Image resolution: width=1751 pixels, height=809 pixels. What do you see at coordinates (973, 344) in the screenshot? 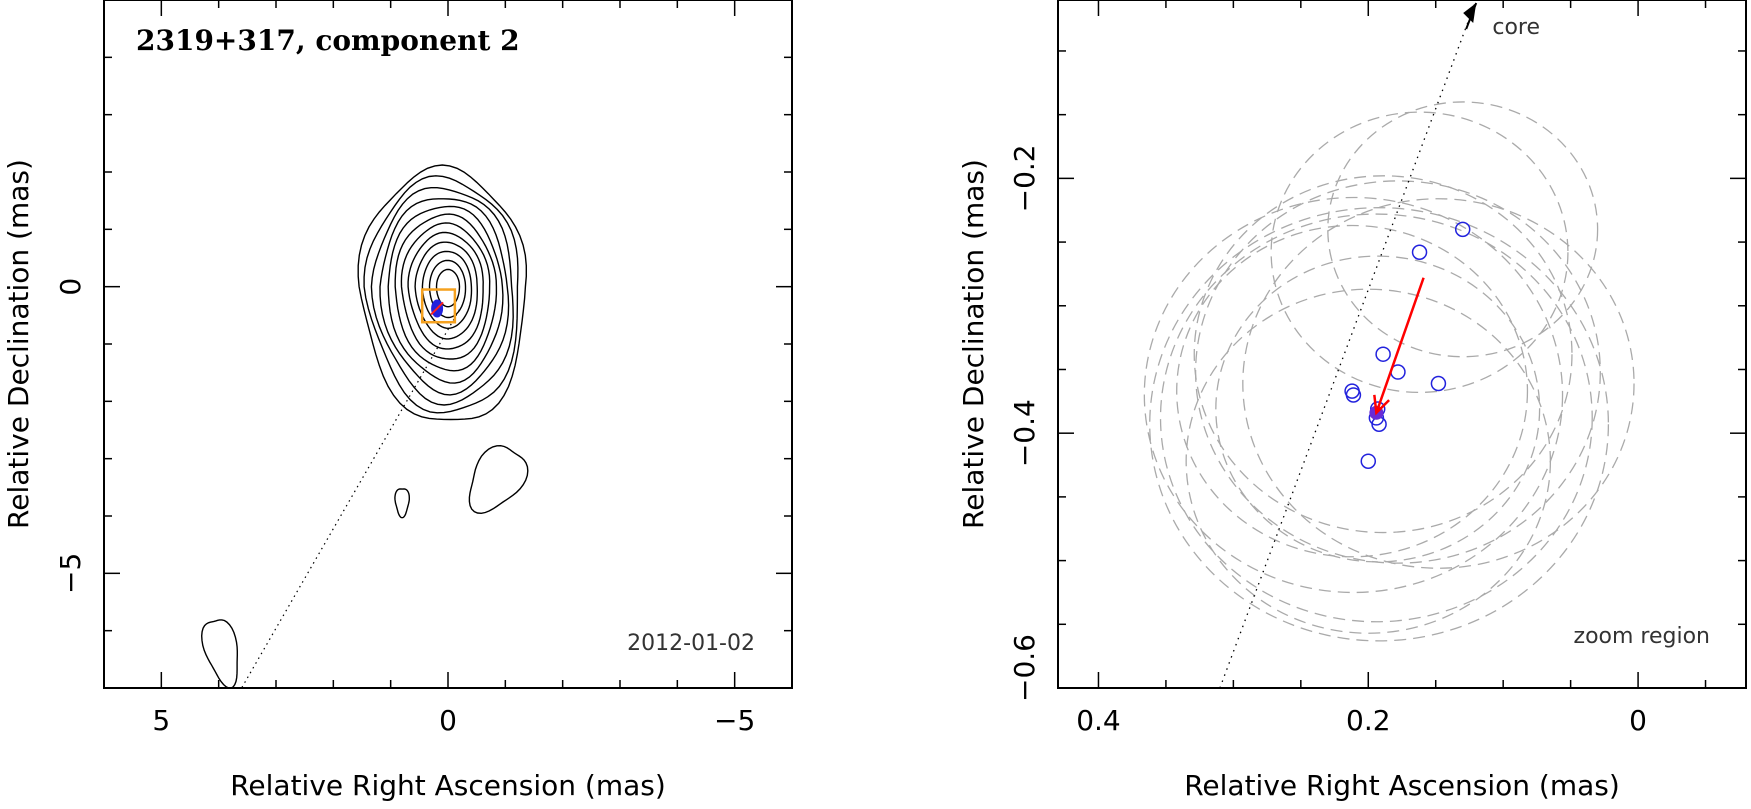
I see `right-y-axis-title: Relative Declination (mas)` at bounding box center [973, 344].